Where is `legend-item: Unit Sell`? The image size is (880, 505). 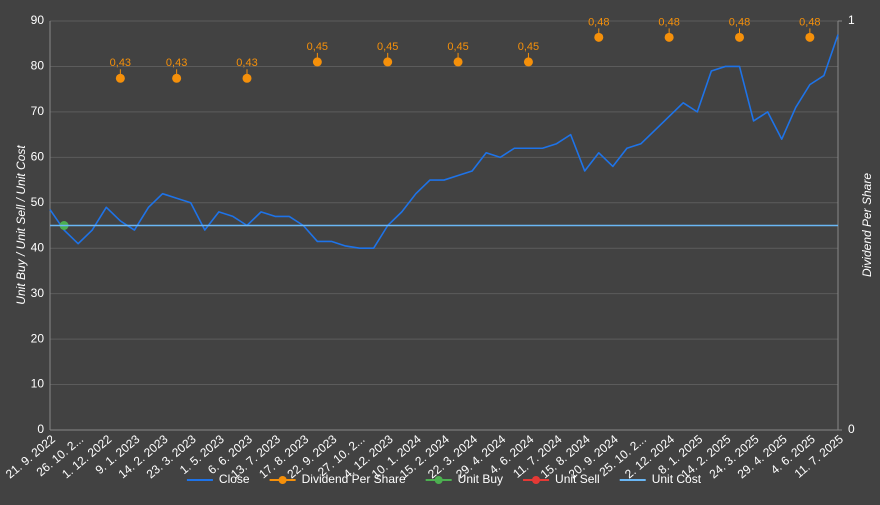
legend-item: Unit Sell is located at coordinates (561, 479).